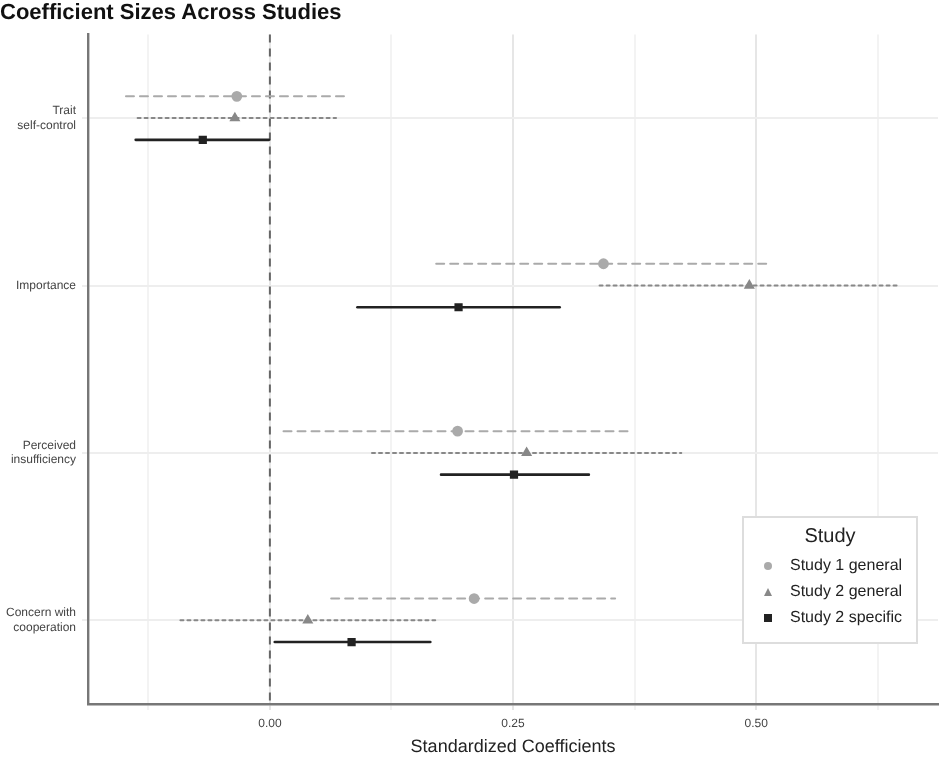  What do you see at coordinates (846, 591) in the screenshot?
I see `legend-label: Study 2 general` at bounding box center [846, 591].